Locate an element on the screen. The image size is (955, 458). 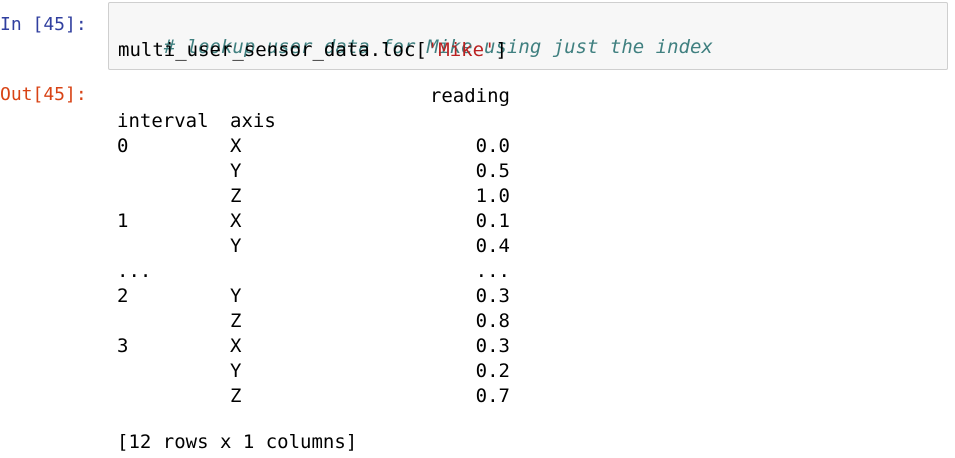
index-name-axis: axis is located at coordinates (253, 121).